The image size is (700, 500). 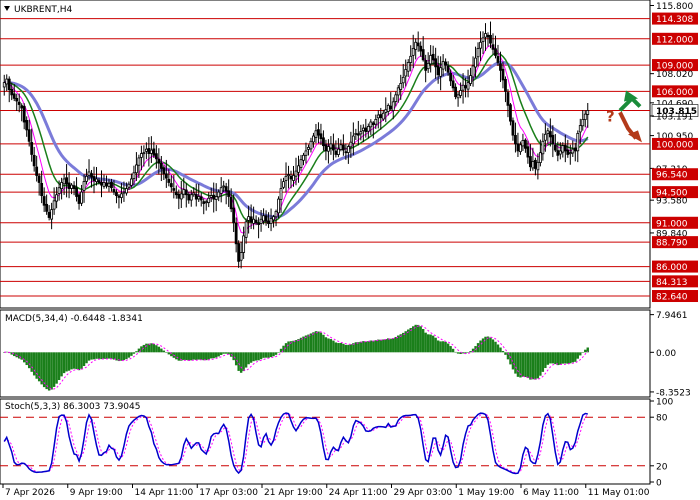 I want to click on time-label-1: 9 Apr 19:00, so click(x=96, y=493).